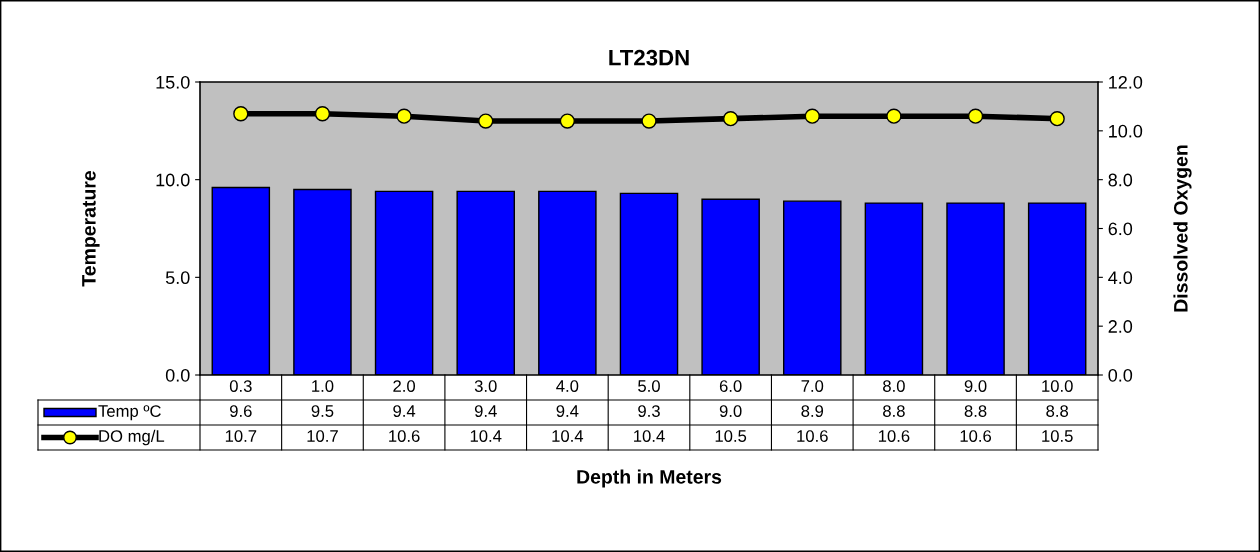  Describe the element at coordinates (485, 386) in the screenshot. I see `x-tick-label: 3.0` at that location.